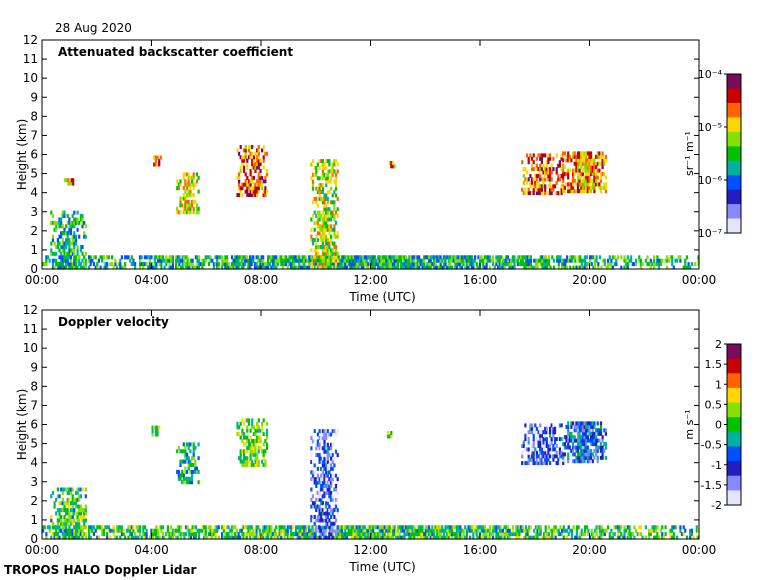 This screenshot has width=780, height=580. I want to click on y-tick-label: 7, so click(34, 405).